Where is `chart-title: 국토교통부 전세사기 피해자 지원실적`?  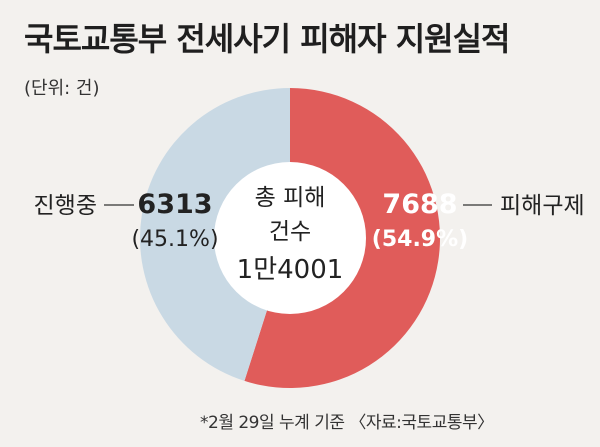 chart-title: 국토교통부 전세사기 피해자 지원실적 is located at coordinates (267, 39).